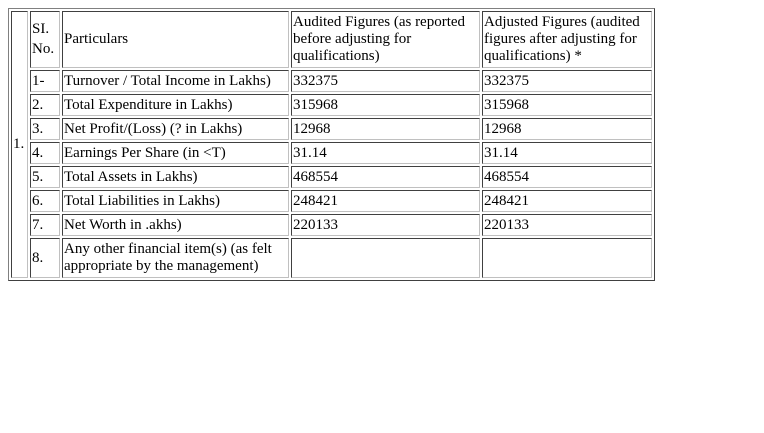 Image resolution: width=764 pixels, height=433 pixels. What do you see at coordinates (45, 153) in the screenshot?
I see `row-number: 4.` at bounding box center [45, 153].